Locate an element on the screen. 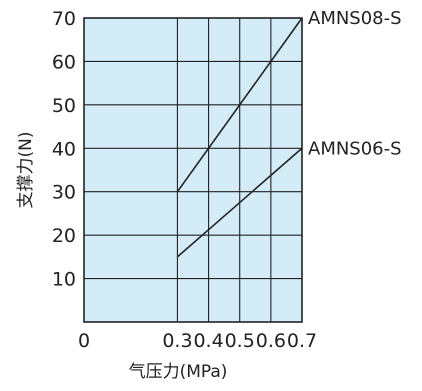 This screenshot has width=422, height=391. y-tick-label: 30 is located at coordinates (64, 193).